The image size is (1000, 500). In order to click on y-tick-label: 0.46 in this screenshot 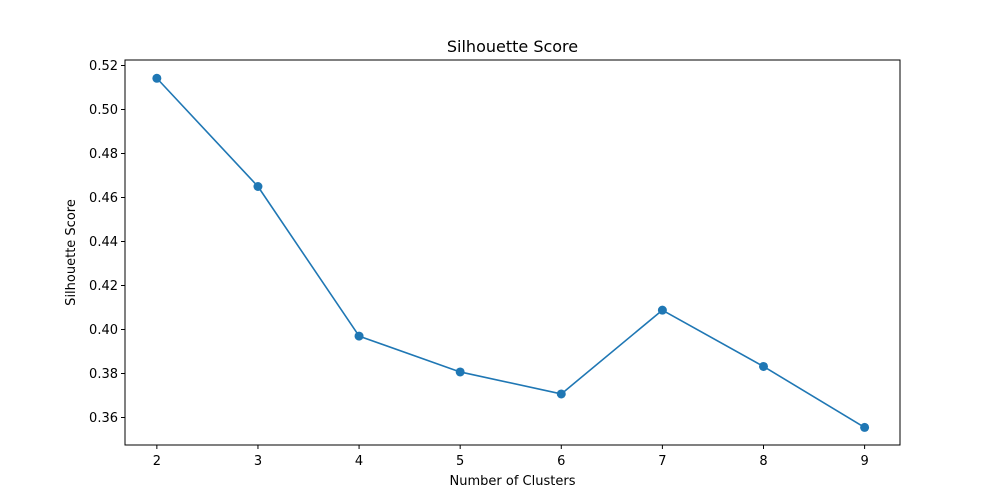, I will do `click(103, 198)`.